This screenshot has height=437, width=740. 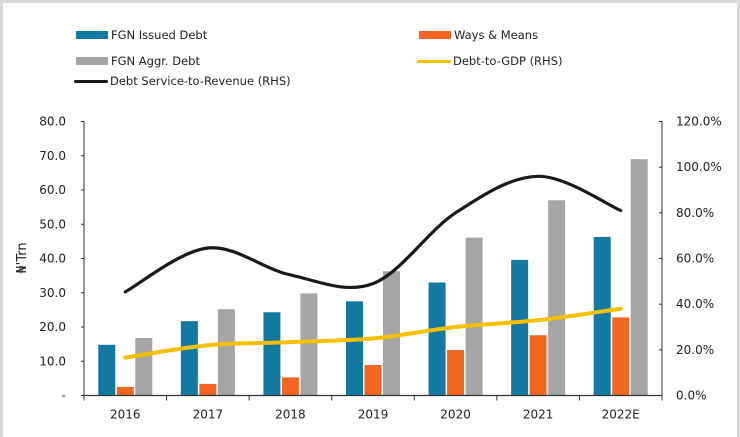 I want to click on bar-fgn-aggr-debt-2016, so click(x=144, y=366).